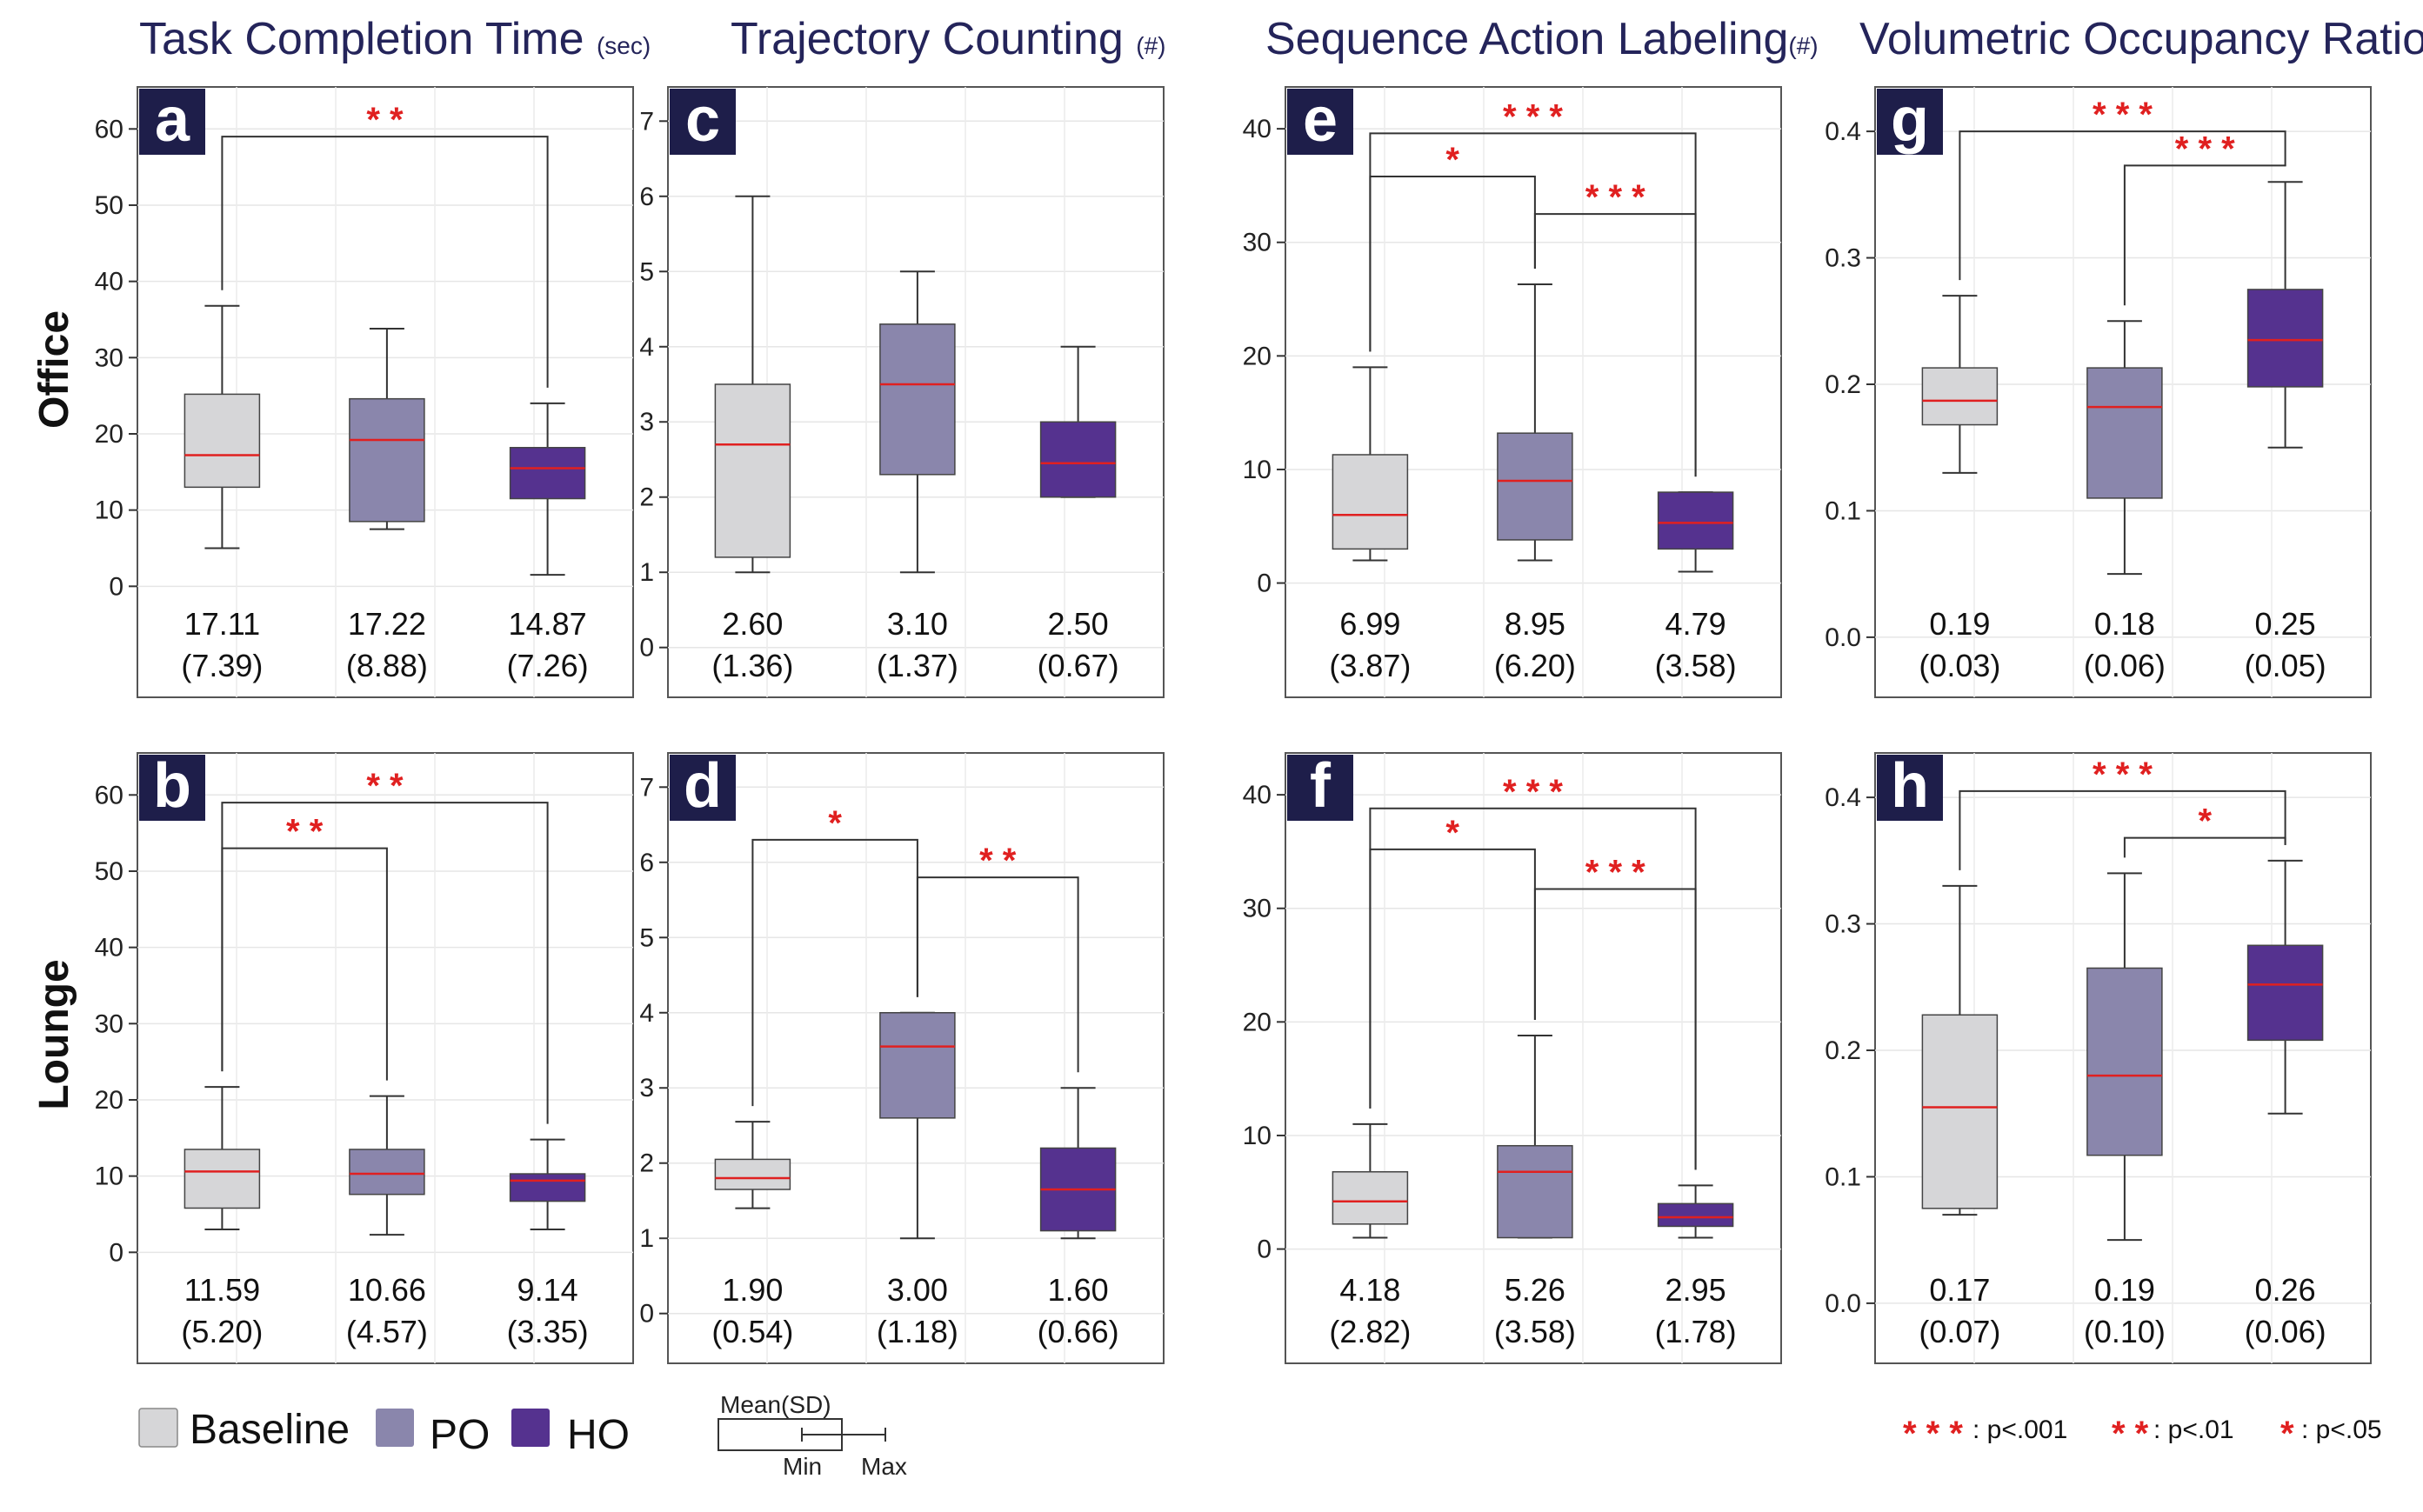 The width and height of the screenshot is (2423, 1512). Describe the element at coordinates (222, 1290) in the screenshot. I see `mean-value: 11.59` at that location.